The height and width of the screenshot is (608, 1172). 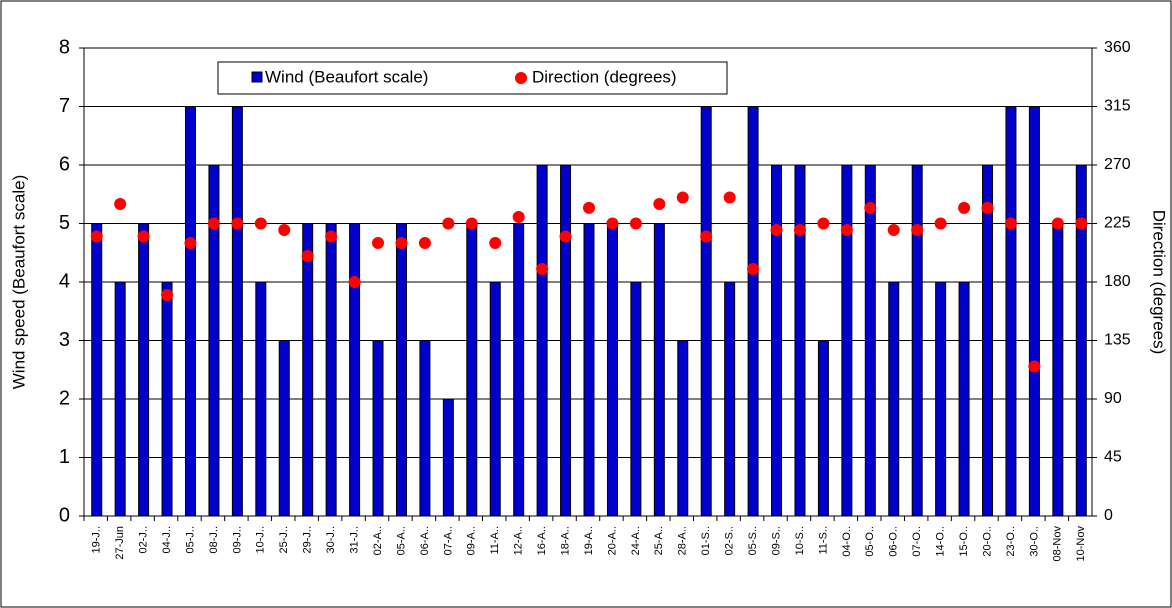 I want to click on x-tick-label: 18-A.., so click(x=565, y=540).